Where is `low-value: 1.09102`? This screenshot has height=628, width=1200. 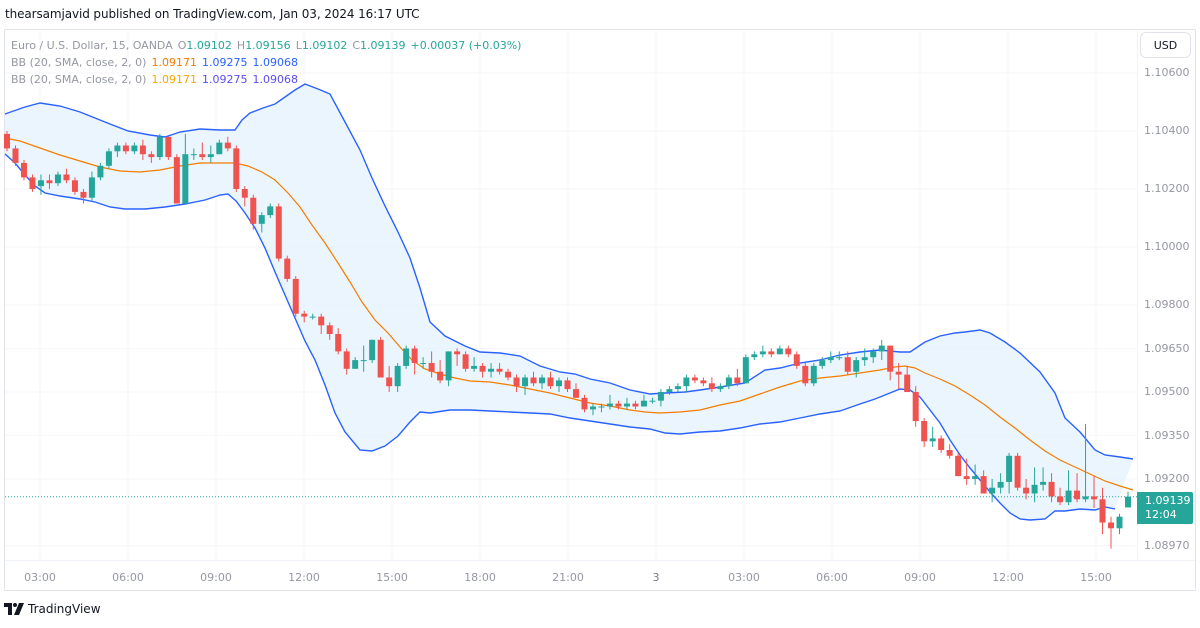
low-value: 1.09102 is located at coordinates (324, 45).